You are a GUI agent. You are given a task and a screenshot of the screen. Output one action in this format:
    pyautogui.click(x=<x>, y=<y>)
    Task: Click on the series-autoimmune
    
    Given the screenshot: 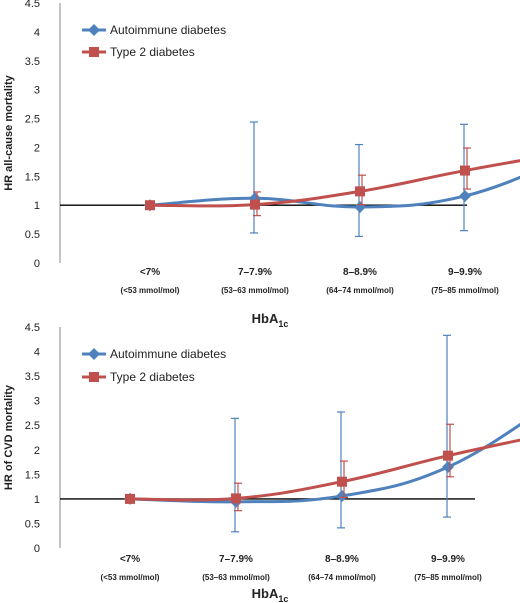 What is the action you would take?
    pyautogui.click(x=332, y=179)
    